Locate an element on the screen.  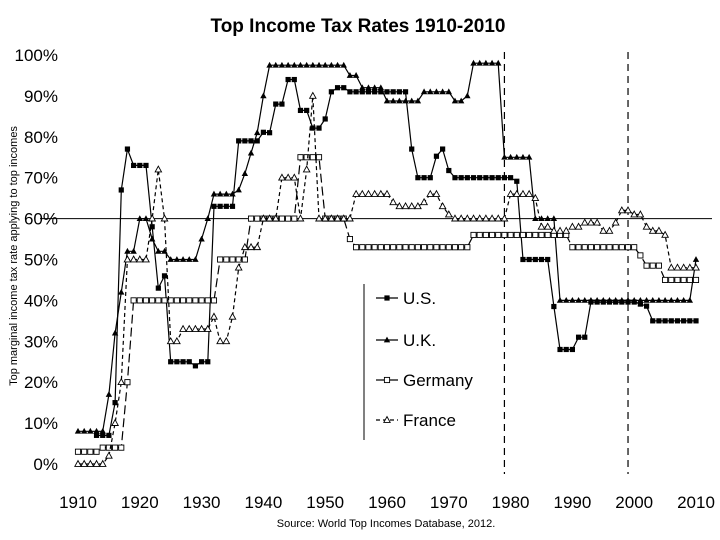
legend-label: Germany is located at coordinates (438, 380).